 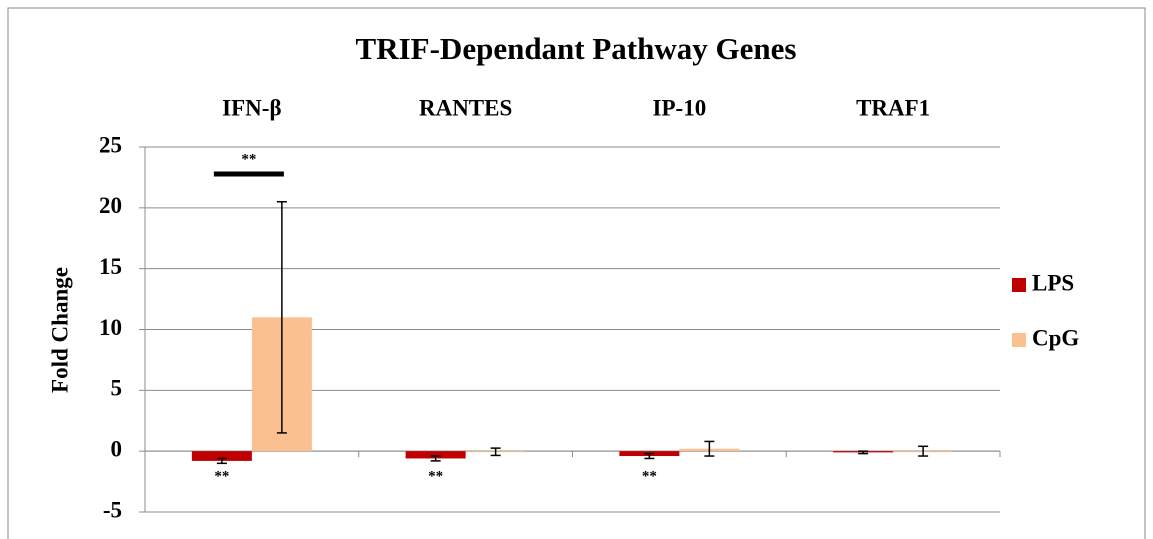 I want to click on category-label: TRAF1, so click(x=893, y=107).